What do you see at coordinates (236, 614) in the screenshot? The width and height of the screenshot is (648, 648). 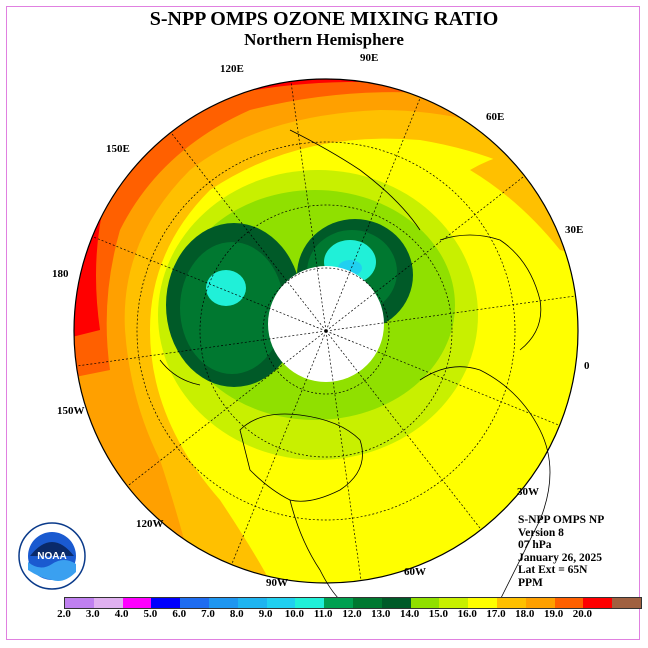 I see `colorbar-tick-label: 8.0` at bounding box center [236, 614].